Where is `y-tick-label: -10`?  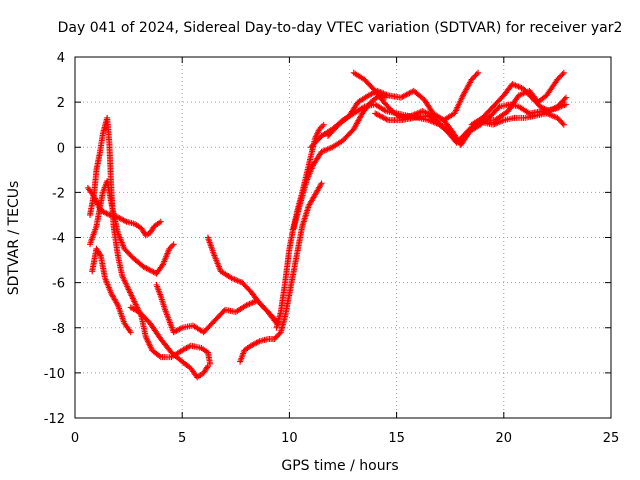 y-tick-label: -10 is located at coordinates (54, 374).